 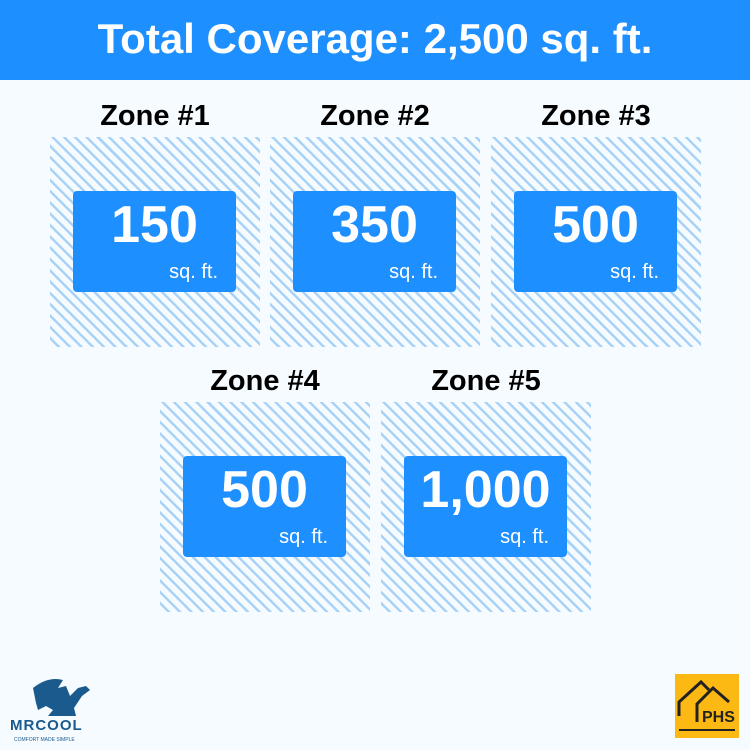 What do you see at coordinates (155, 116) in the screenshot?
I see `zone-title: Zone #1` at bounding box center [155, 116].